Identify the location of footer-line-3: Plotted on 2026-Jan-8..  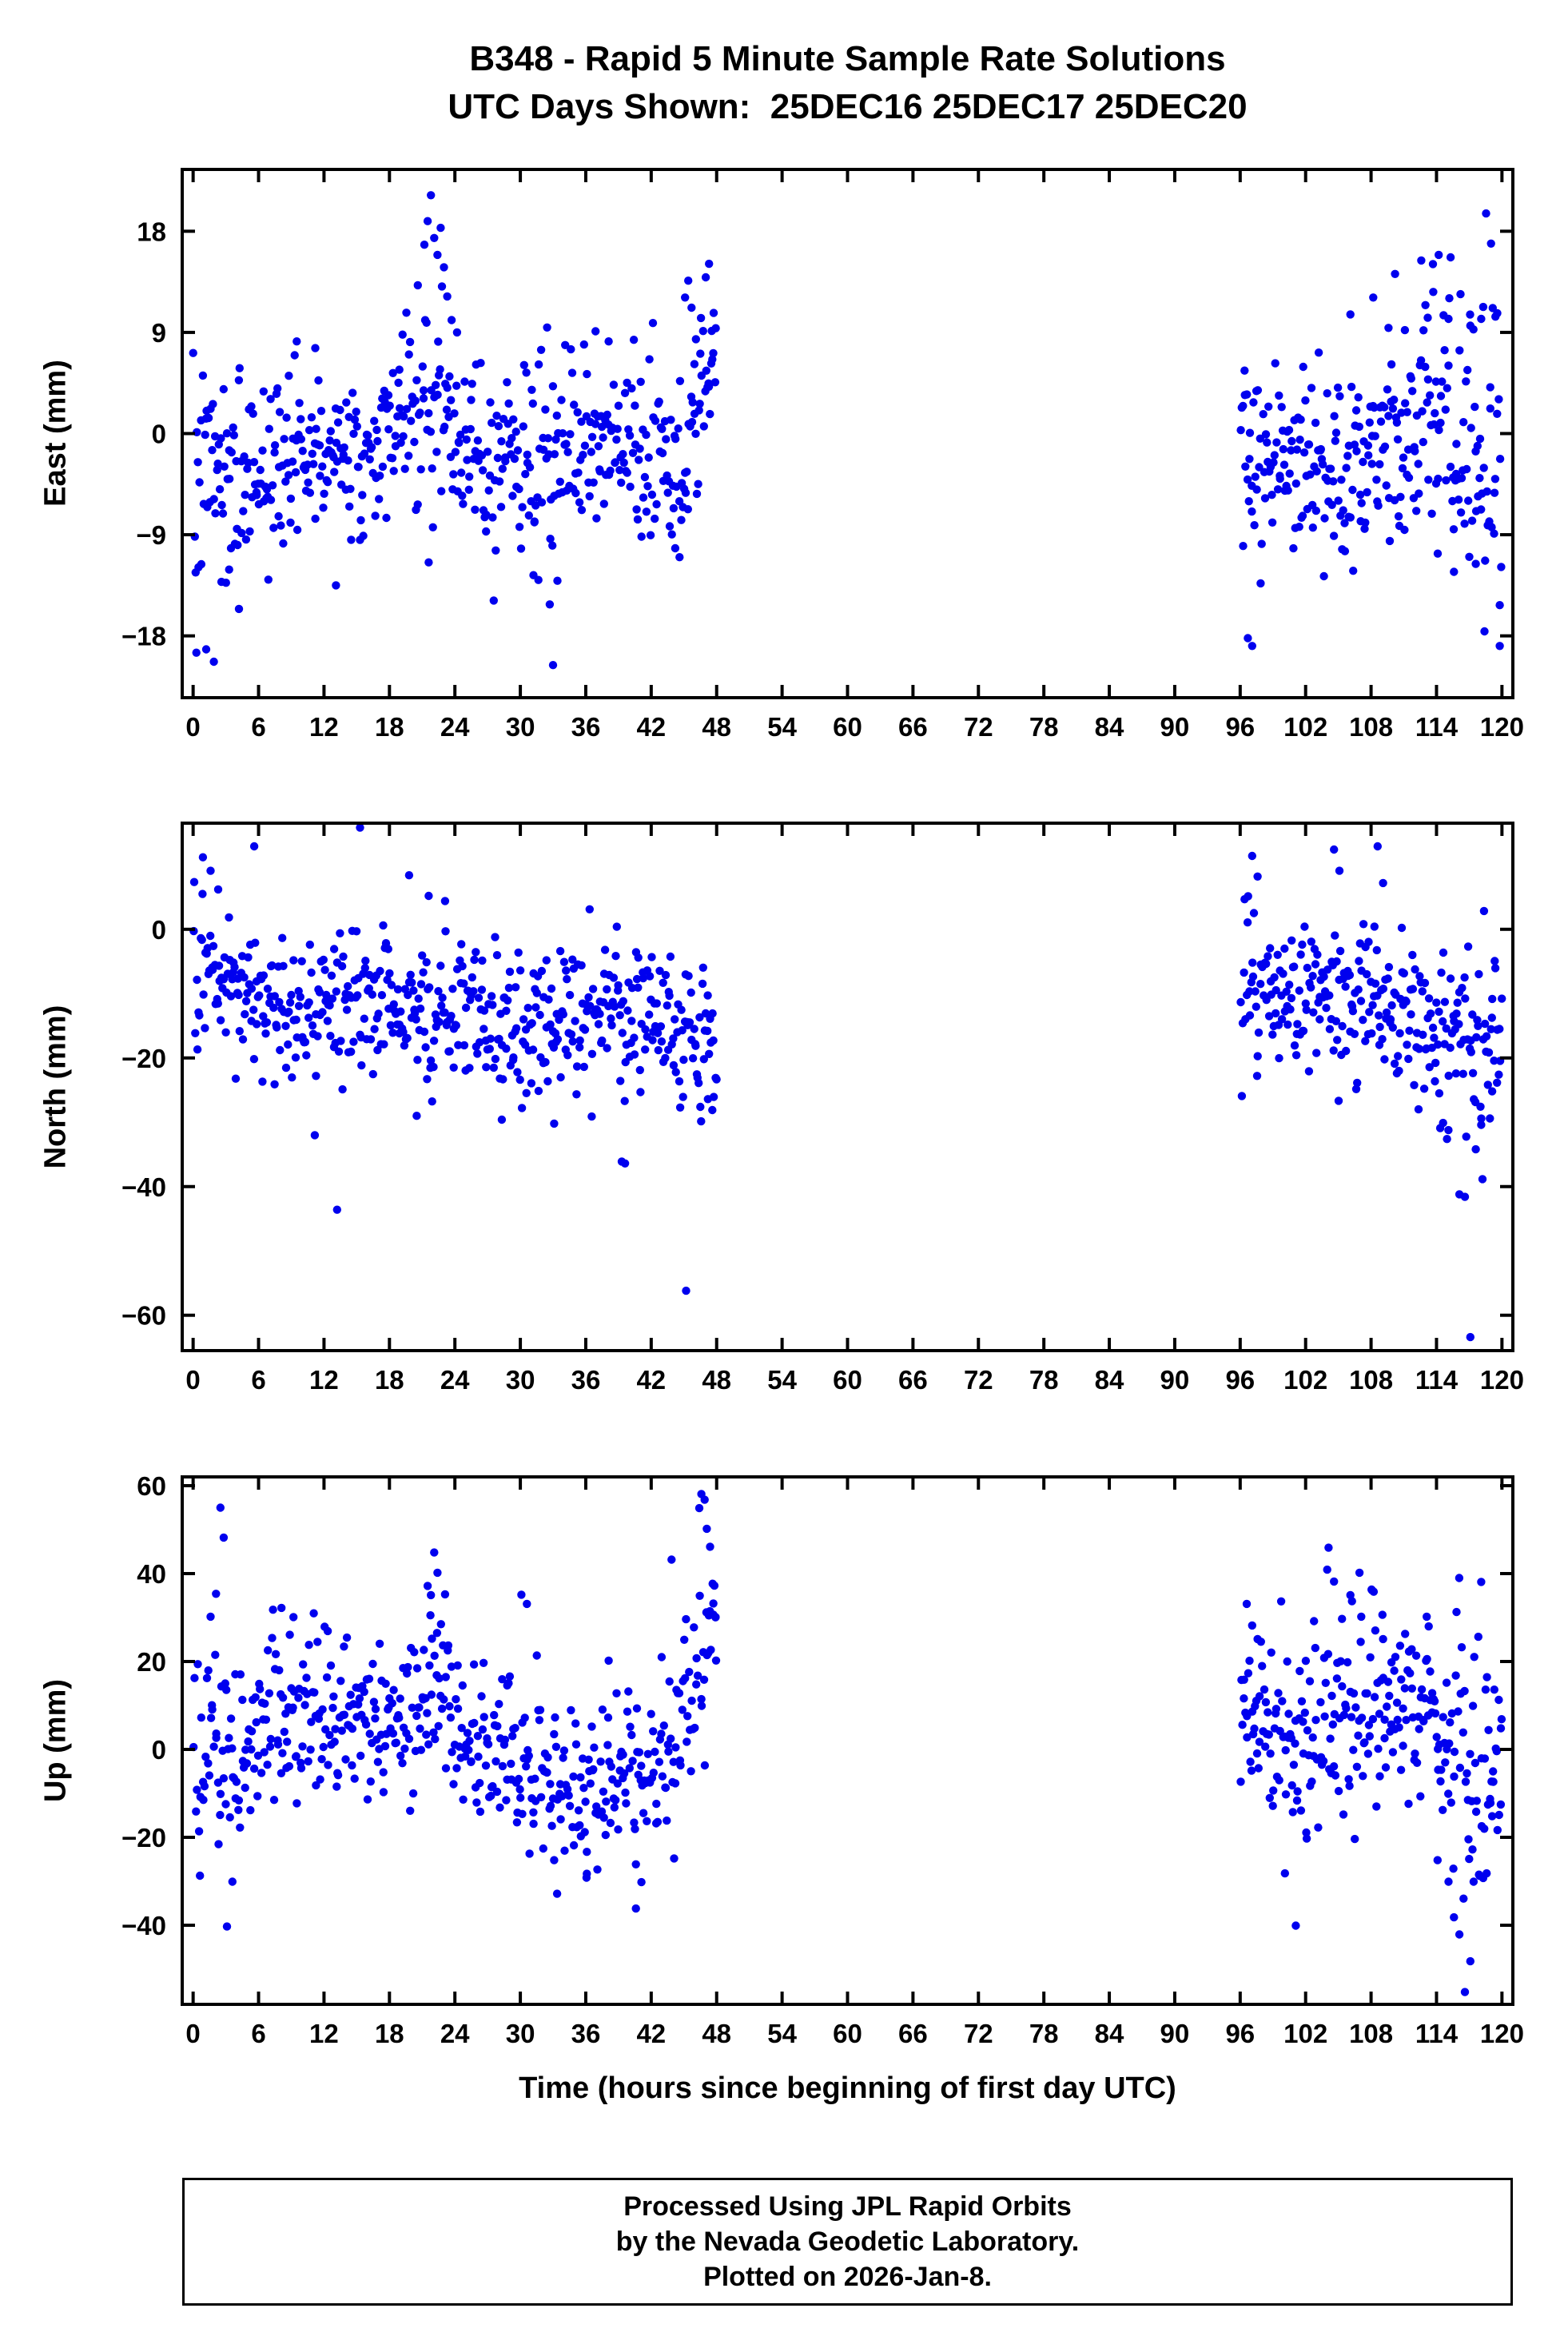
(847, 2277).